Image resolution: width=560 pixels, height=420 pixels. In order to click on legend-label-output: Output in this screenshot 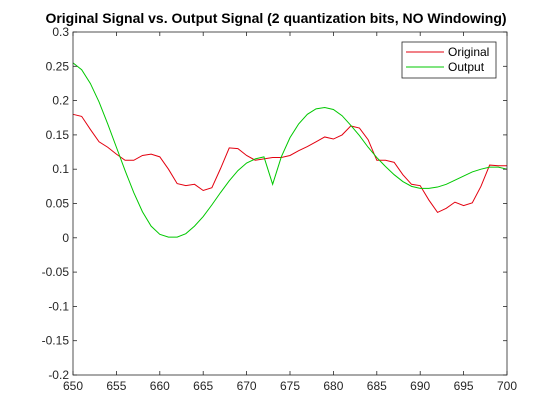, I will do `click(466, 67)`.